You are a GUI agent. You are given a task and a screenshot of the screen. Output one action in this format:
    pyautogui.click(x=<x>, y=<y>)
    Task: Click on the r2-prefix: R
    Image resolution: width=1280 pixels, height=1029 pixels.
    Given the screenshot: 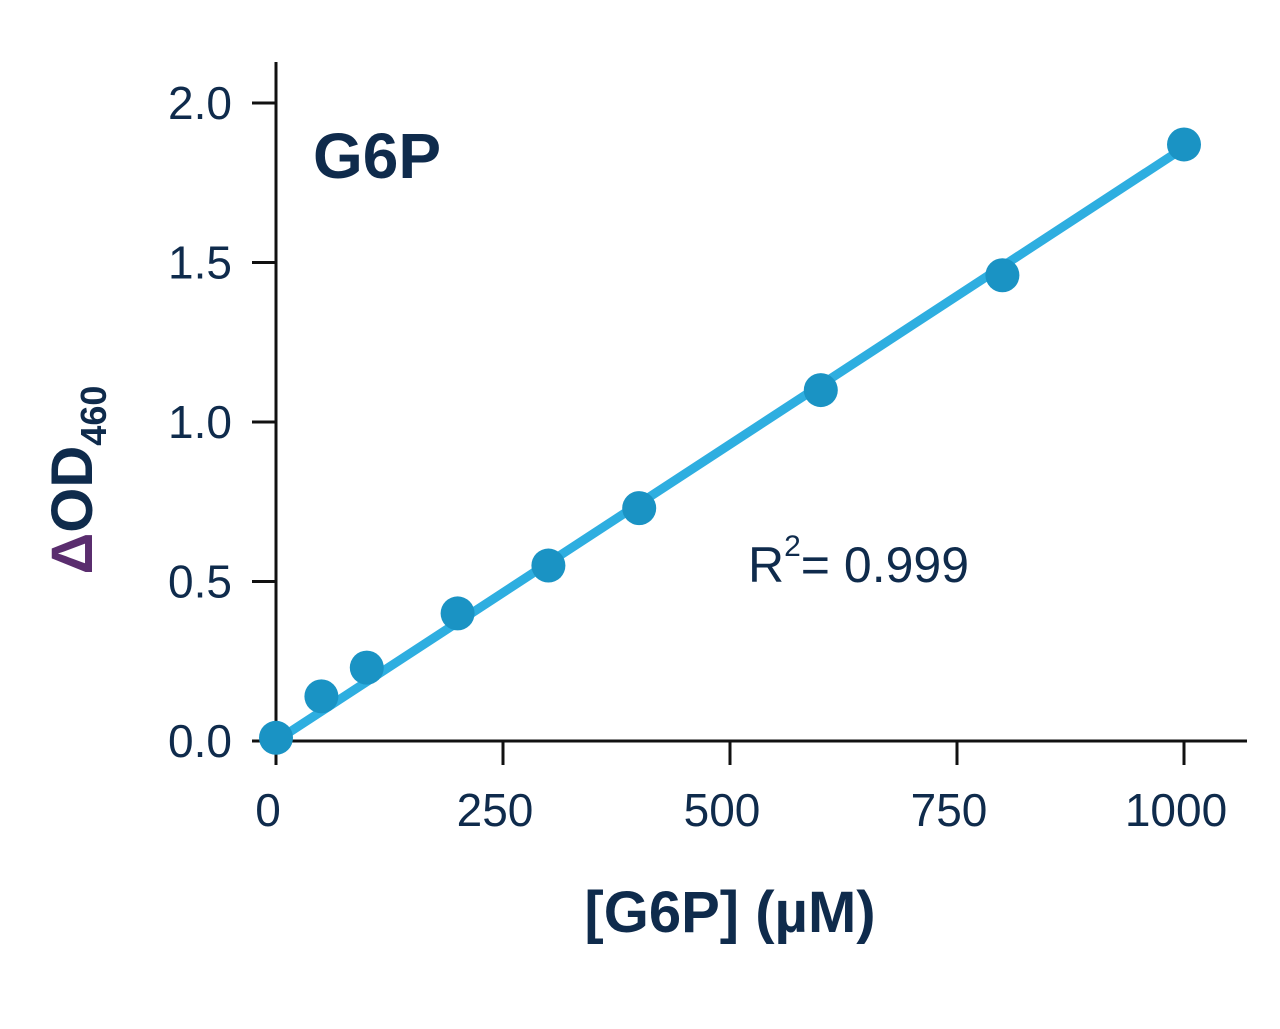 What is the action you would take?
    pyautogui.click(x=766, y=565)
    